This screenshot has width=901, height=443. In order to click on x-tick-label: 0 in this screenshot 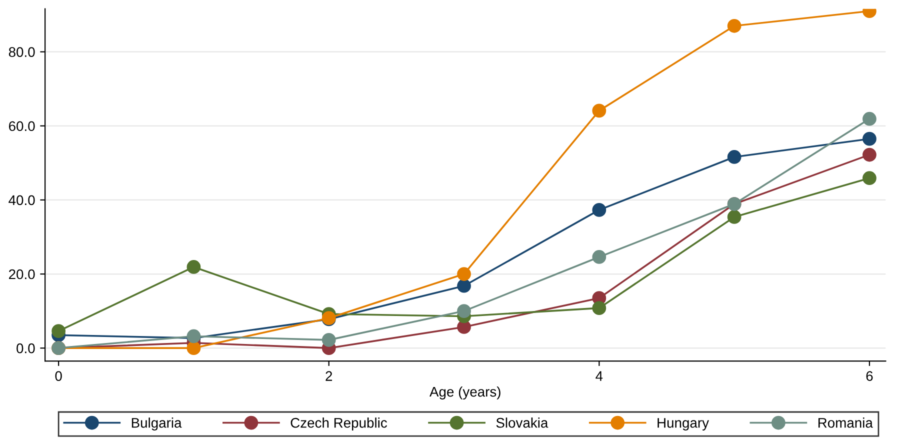, I will do `click(58, 376)`.